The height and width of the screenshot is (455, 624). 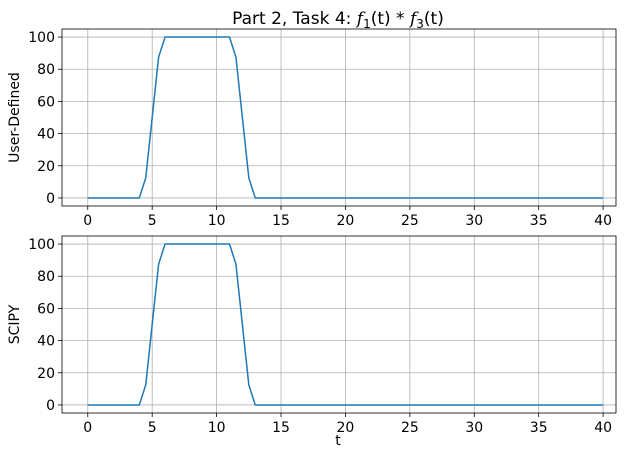 What do you see at coordinates (338, 441) in the screenshot?
I see `x-axis-label: t` at bounding box center [338, 441].